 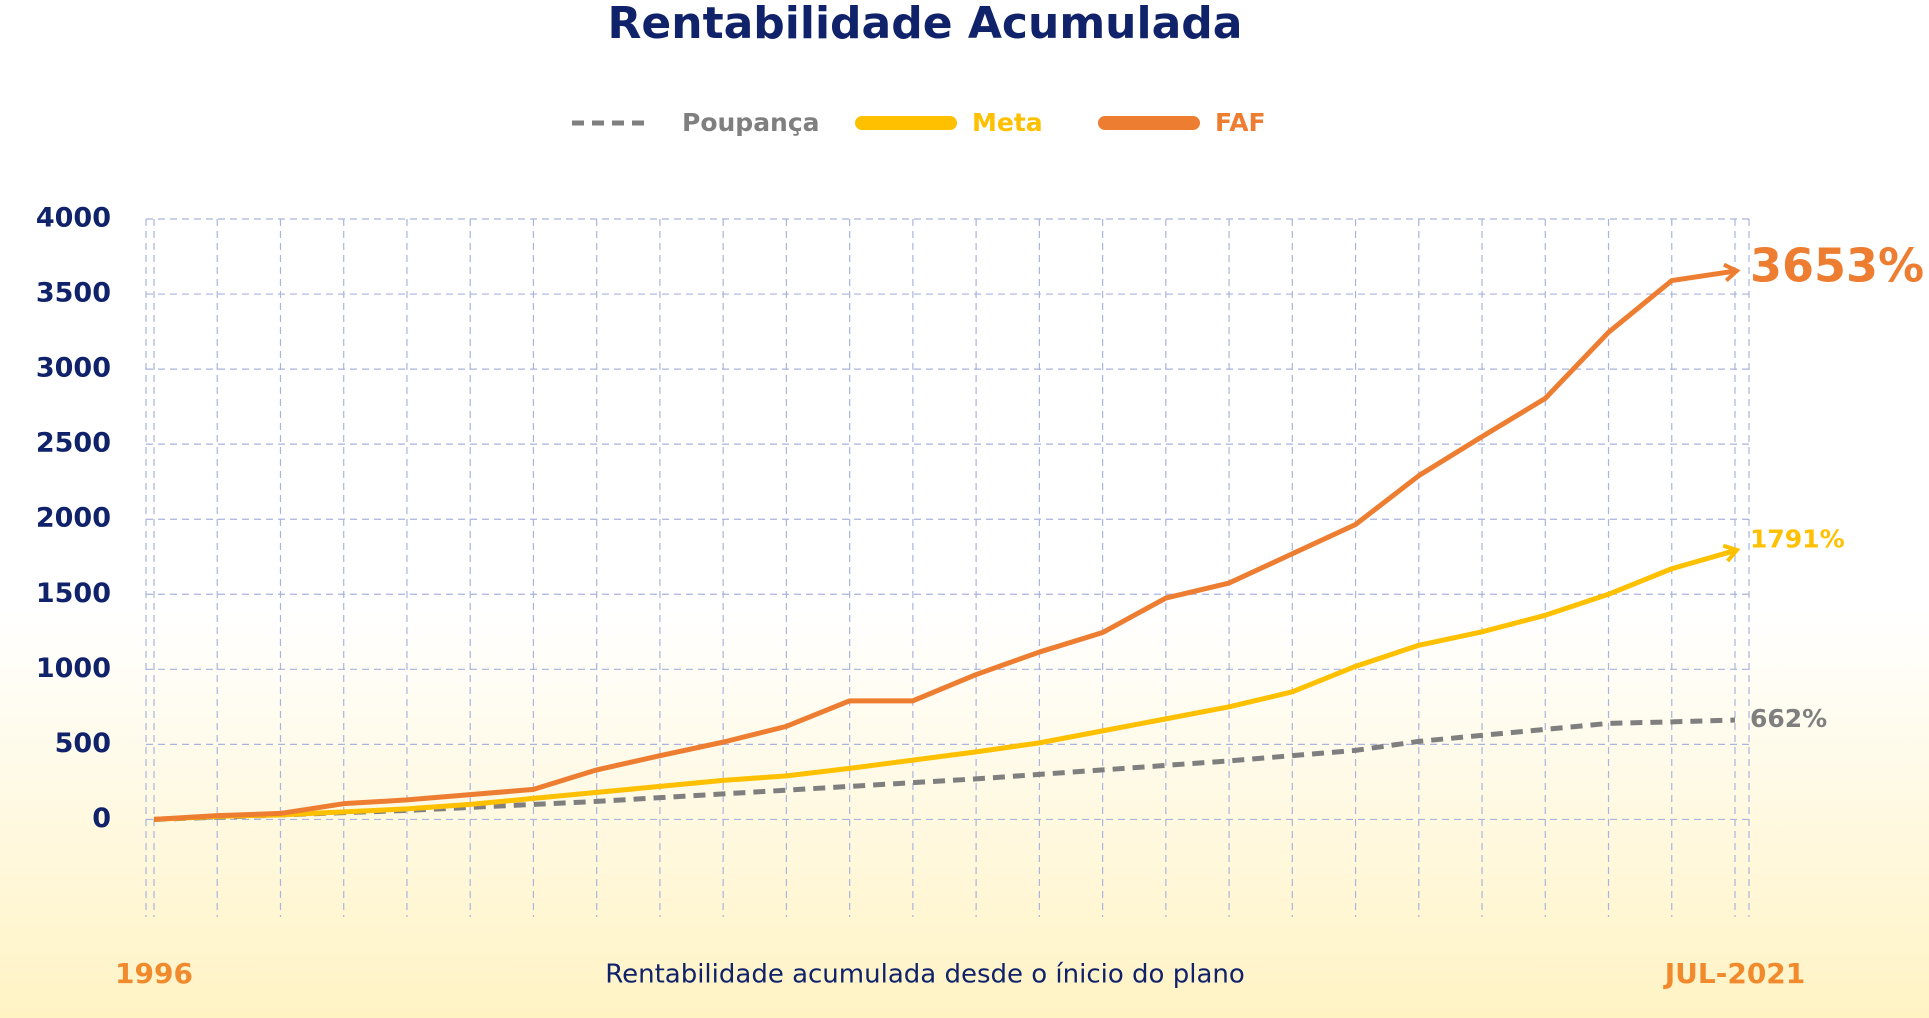 What do you see at coordinates (1797, 539) in the screenshot?
I see `value-label: 1791%` at bounding box center [1797, 539].